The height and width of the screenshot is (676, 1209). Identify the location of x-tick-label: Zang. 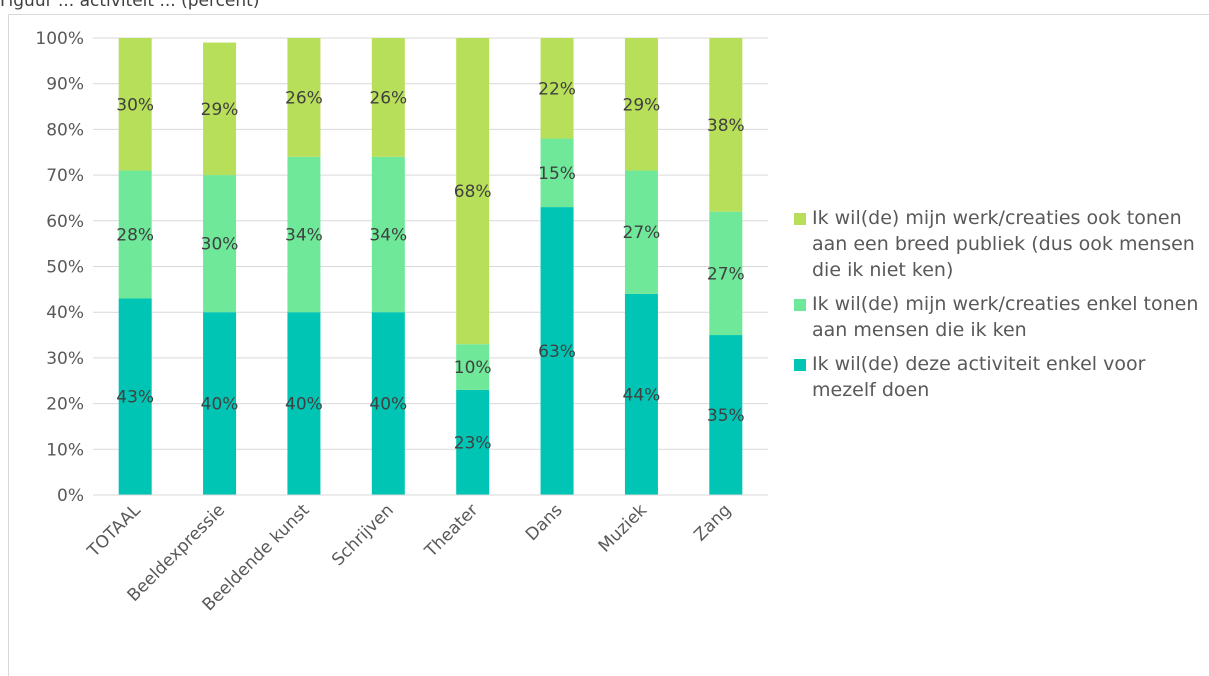
(712, 522).